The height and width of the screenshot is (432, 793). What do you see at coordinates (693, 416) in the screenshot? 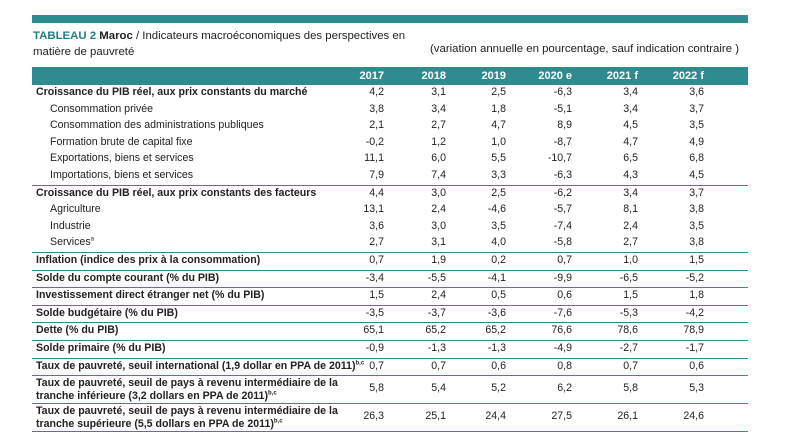
I see `row-value: 24,6` at bounding box center [693, 416].